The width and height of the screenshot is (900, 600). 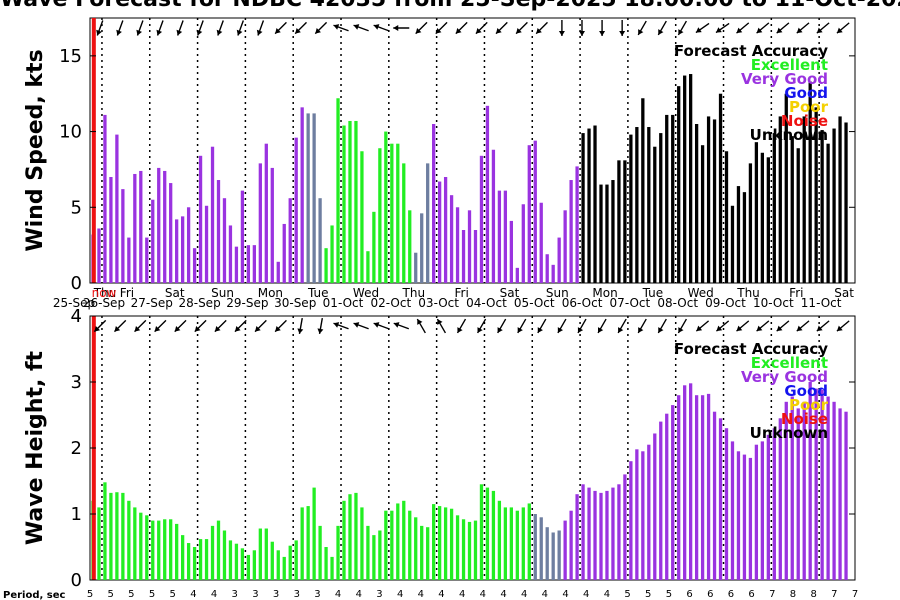 I want to click on y-axis-label: Wind Speed, kts, so click(x=35, y=150).